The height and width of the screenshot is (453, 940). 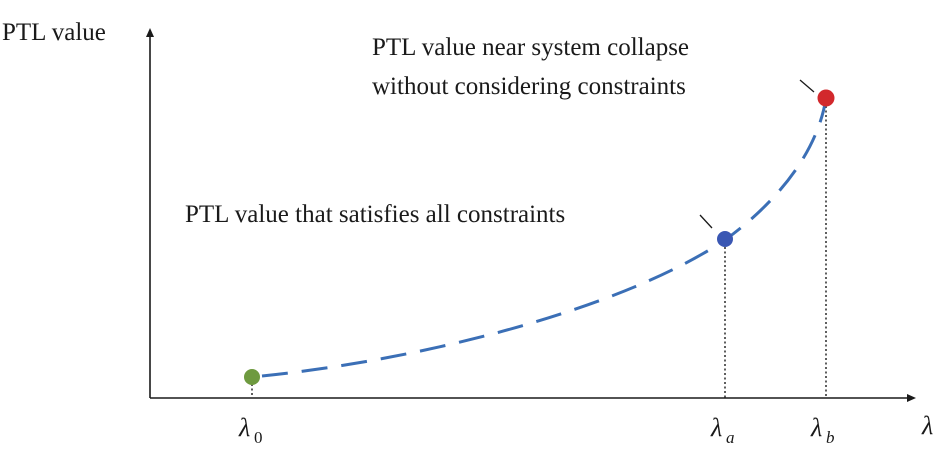 I want to click on tick-label-lambda-b: λ b, so click(x=822, y=430).